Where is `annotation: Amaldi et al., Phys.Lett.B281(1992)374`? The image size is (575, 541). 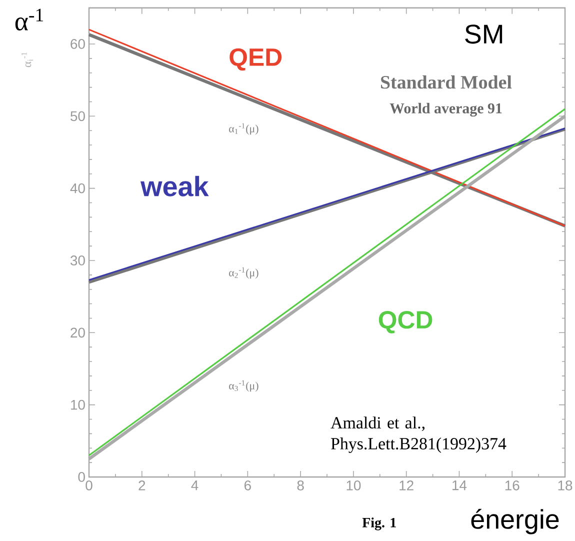
annotation: Amaldi et al., Phys.Lett.B281(1992)374 is located at coordinates (418, 434).